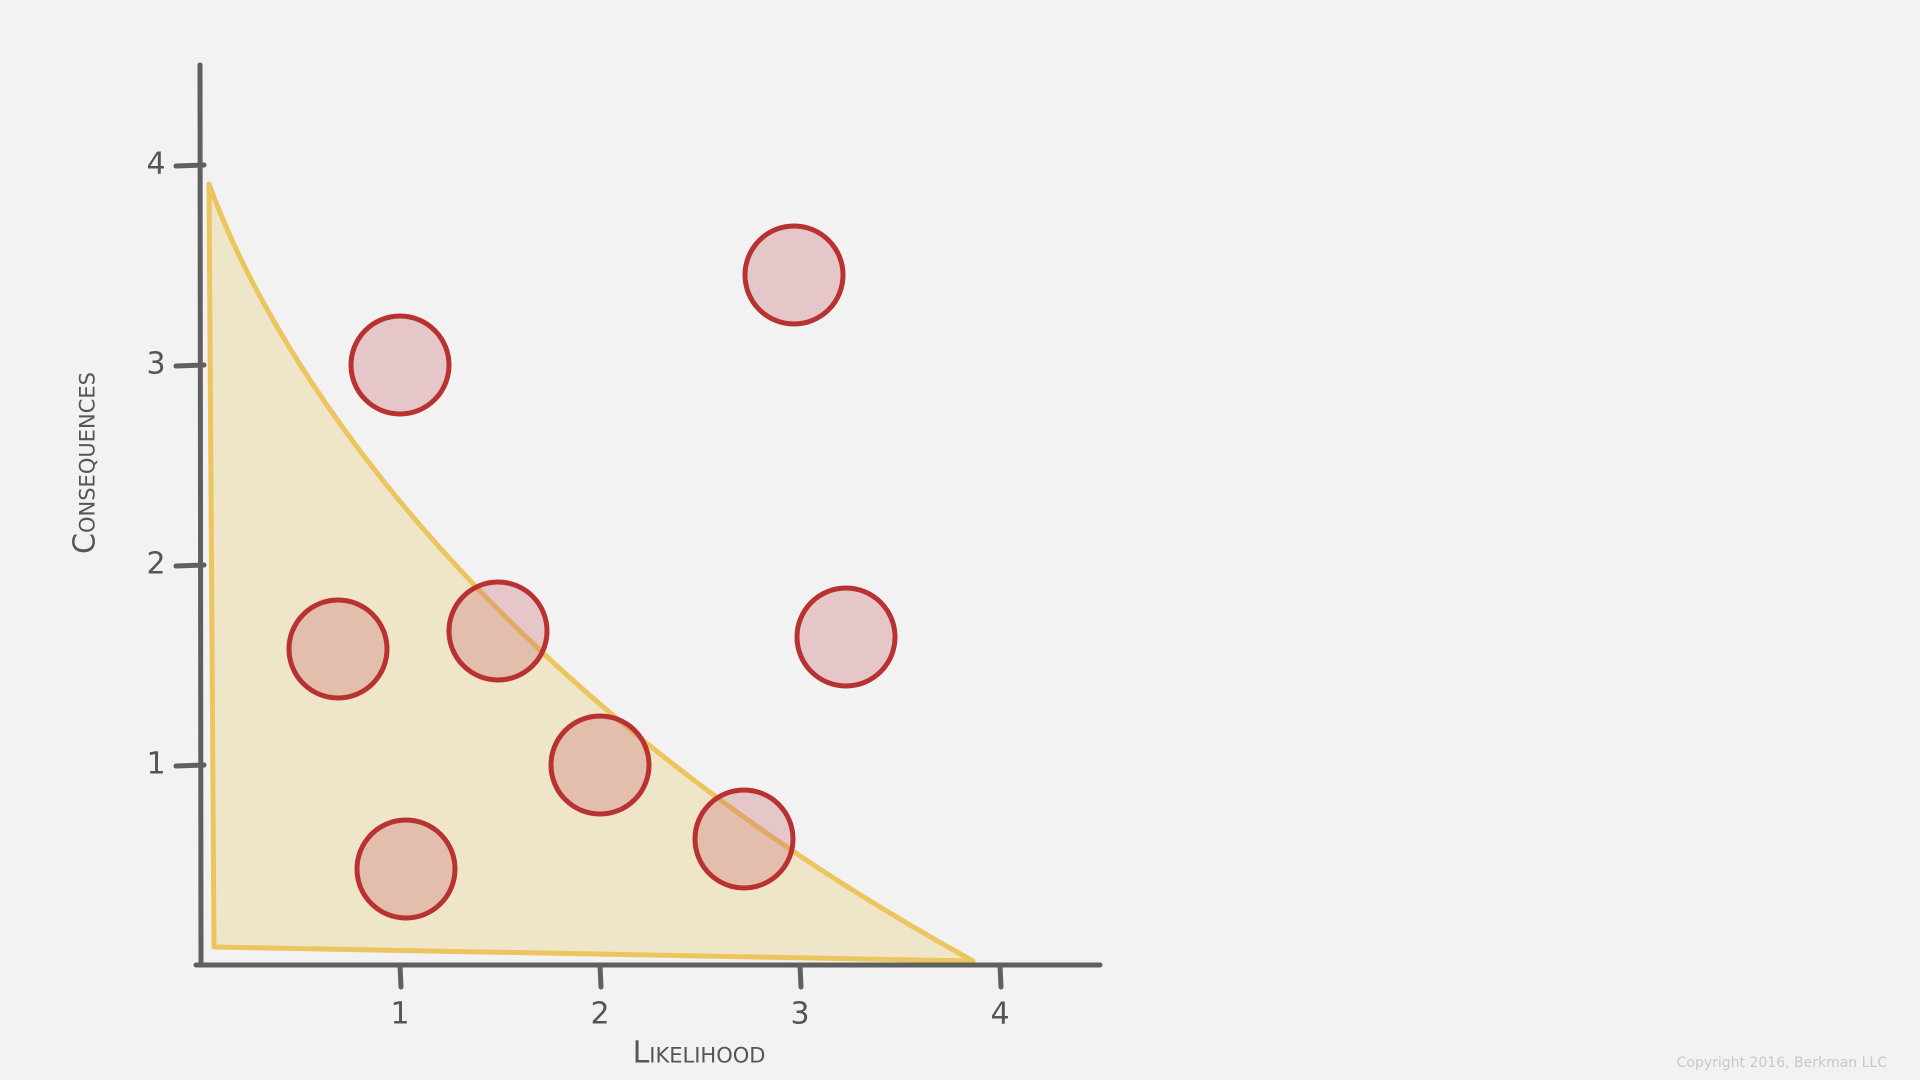 The height and width of the screenshot is (1080, 1920). Describe the element at coordinates (85, 463) in the screenshot. I see `y-axis-label: Consequences` at that location.